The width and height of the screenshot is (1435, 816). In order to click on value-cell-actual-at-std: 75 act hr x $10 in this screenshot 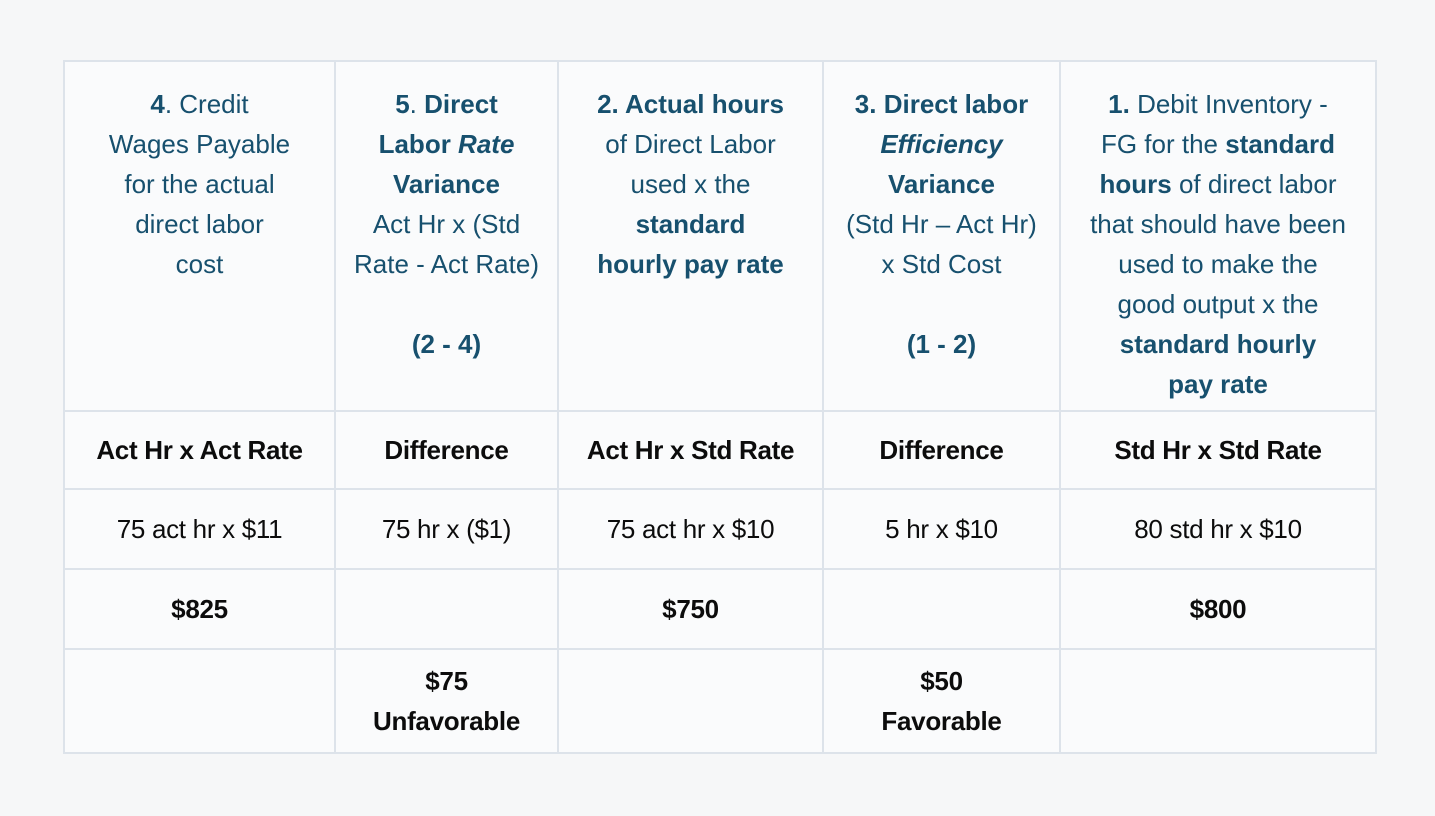, I will do `click(690, 529)`.